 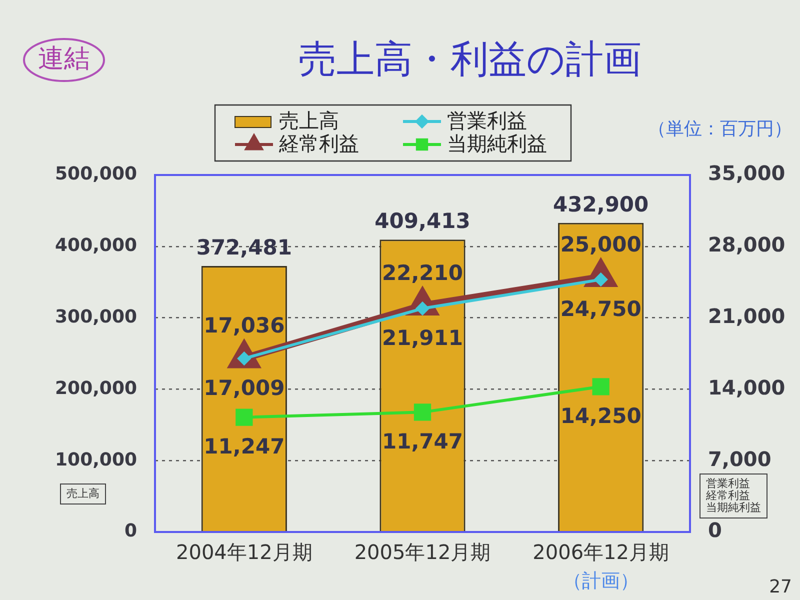 I want to click on data-label: 22,210, so click(x=423, y=272).